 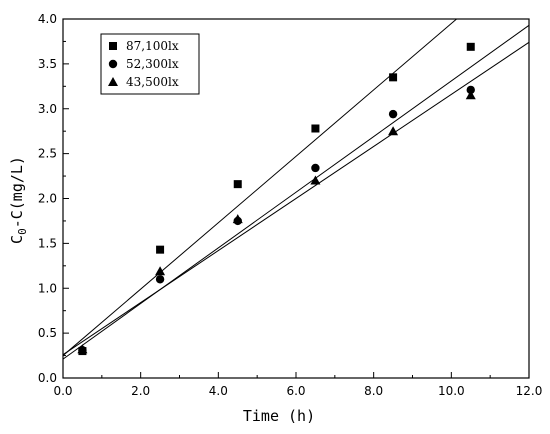 What do you see at coordinates (373, 391) in the screenshot?
I see `x-tick-label: 8.0` at bounding box center [373, 391].